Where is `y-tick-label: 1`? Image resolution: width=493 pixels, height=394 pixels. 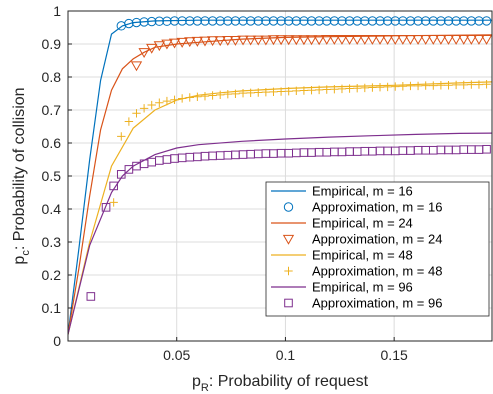
y-tick-label: 1 is located at coordinates (57, 11).